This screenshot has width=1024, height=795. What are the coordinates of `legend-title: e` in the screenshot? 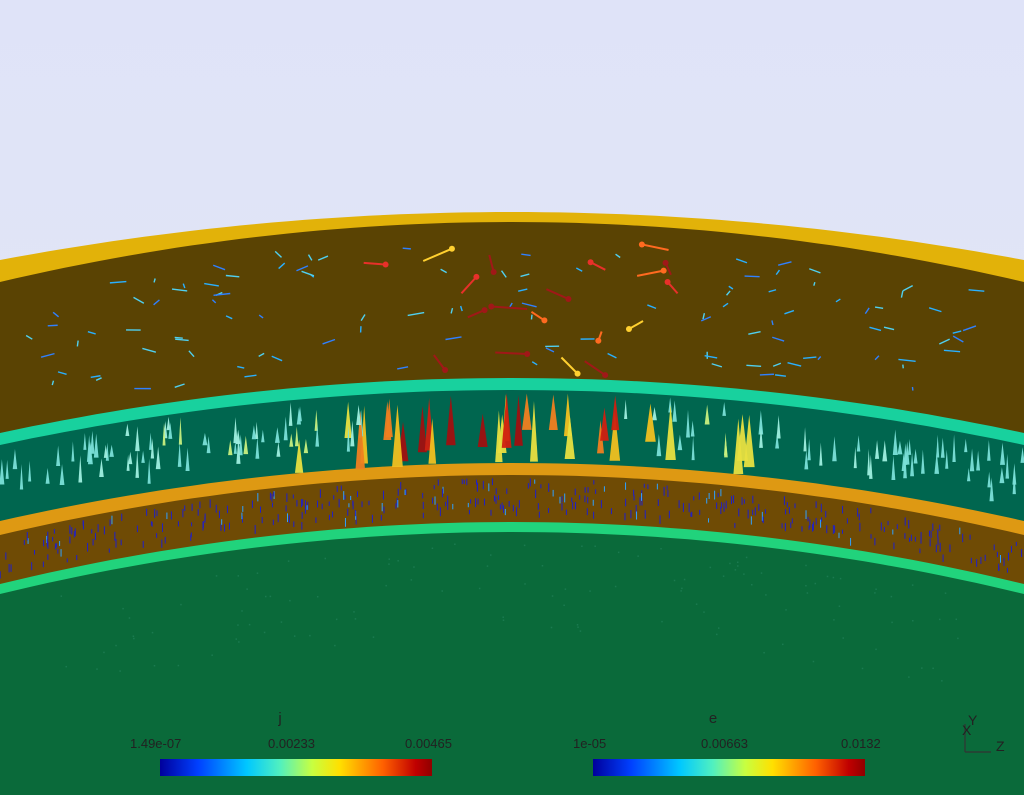 It's located at (713, 718).